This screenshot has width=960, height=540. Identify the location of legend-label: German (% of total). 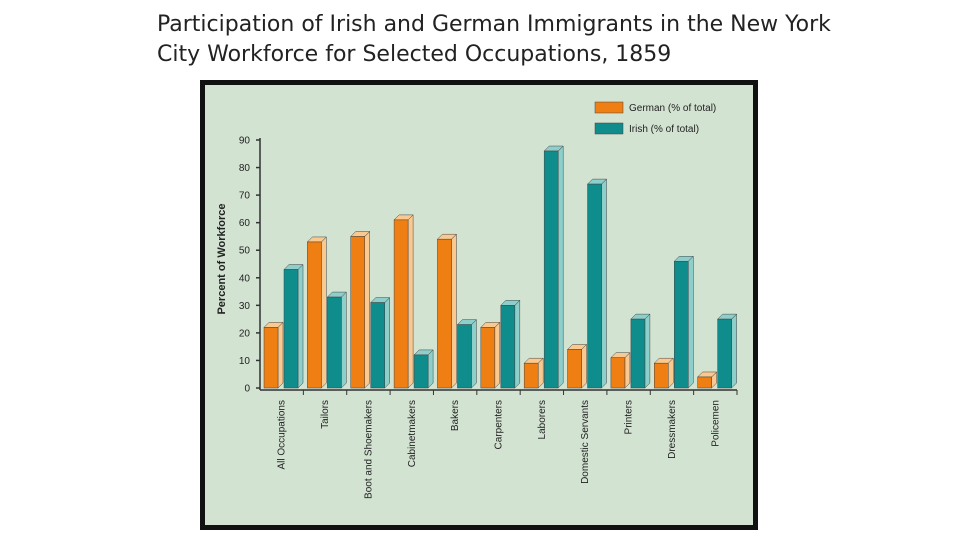
(672, 108).